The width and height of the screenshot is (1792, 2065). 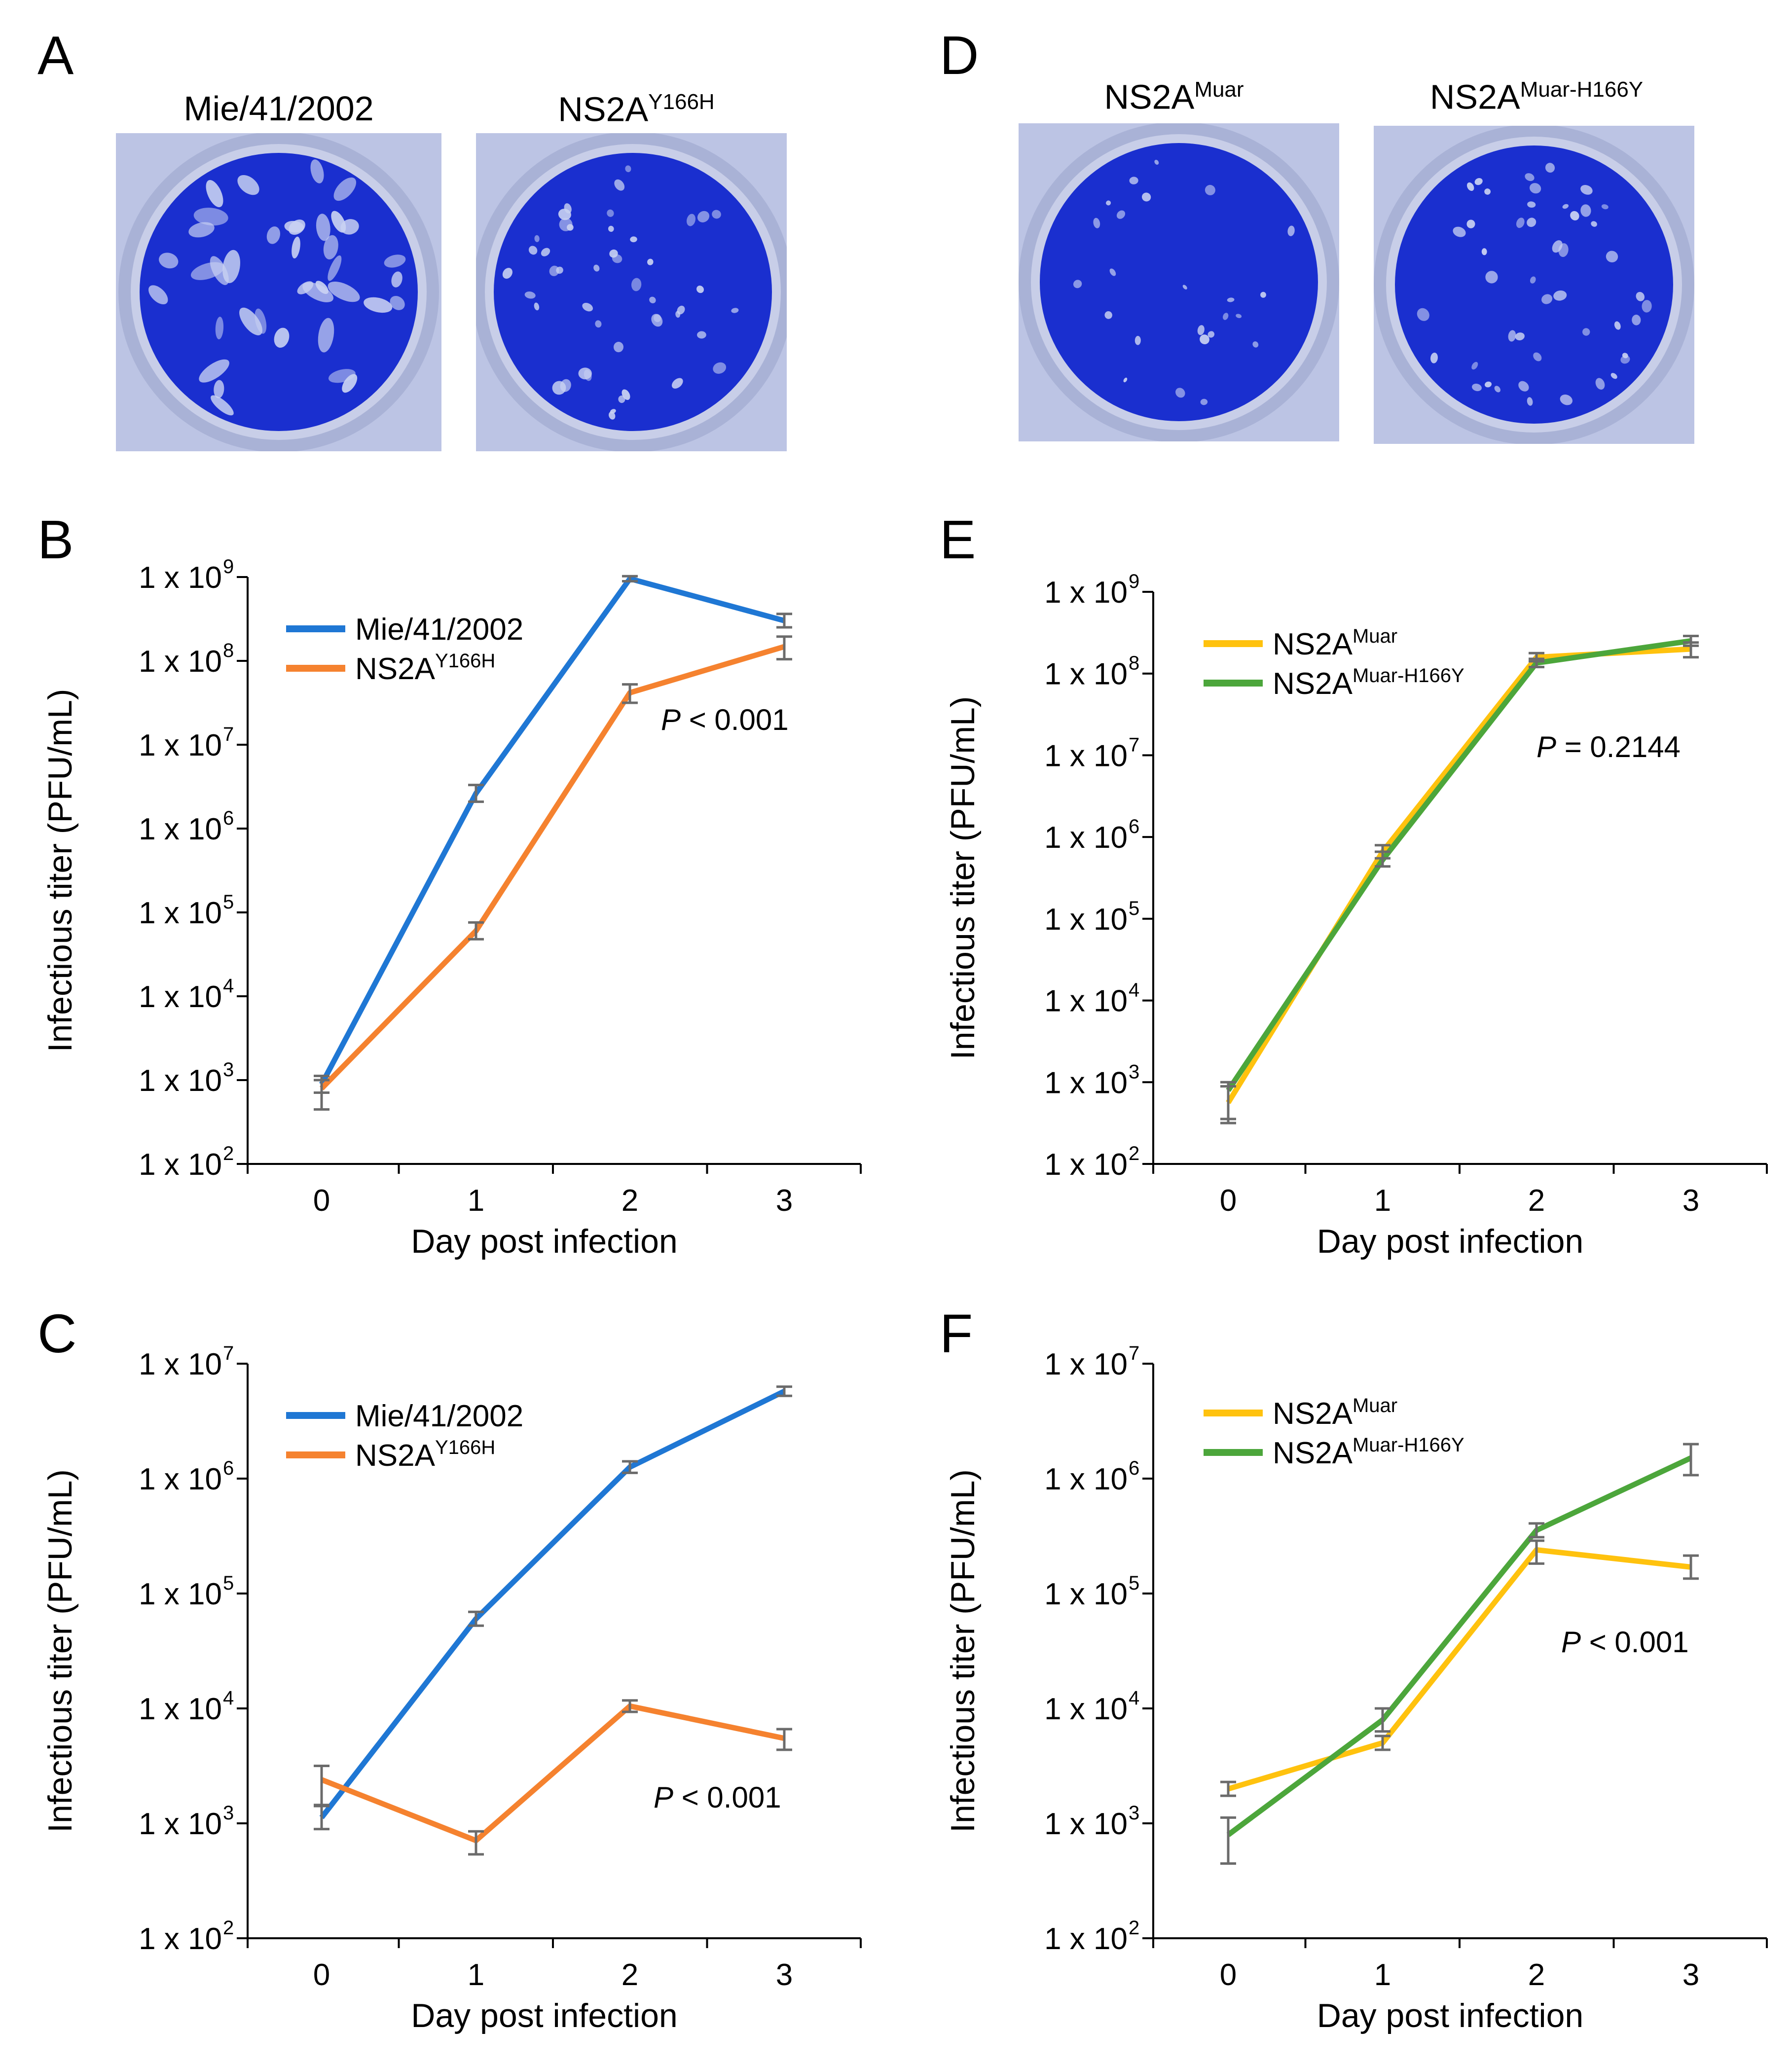 I want to click on p-value: P < 0.001, so click(x=725, y=719).